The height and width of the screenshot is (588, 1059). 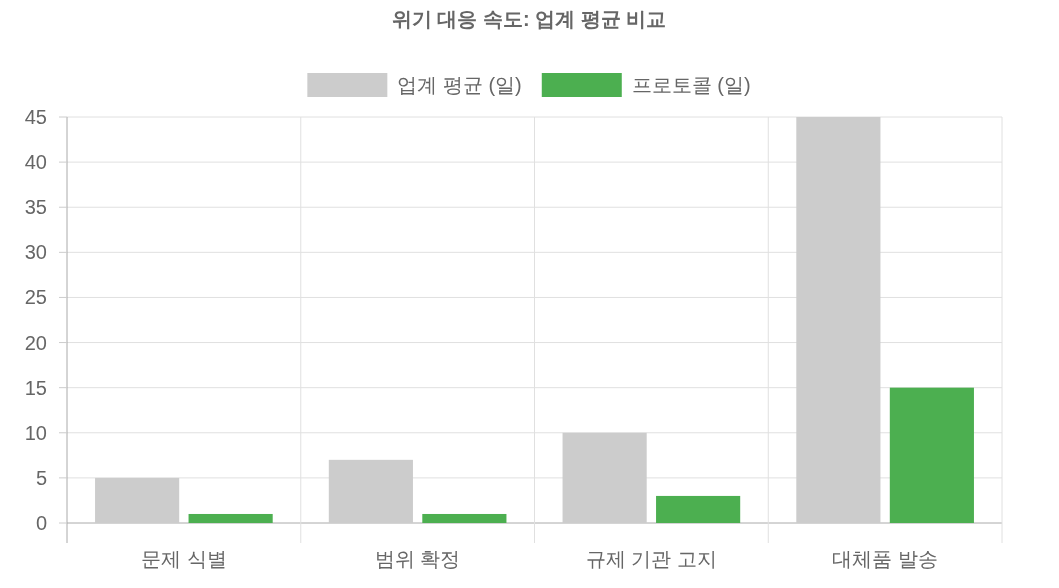 I want to click on y-tick-label: 15, so click(x=35, y=387).